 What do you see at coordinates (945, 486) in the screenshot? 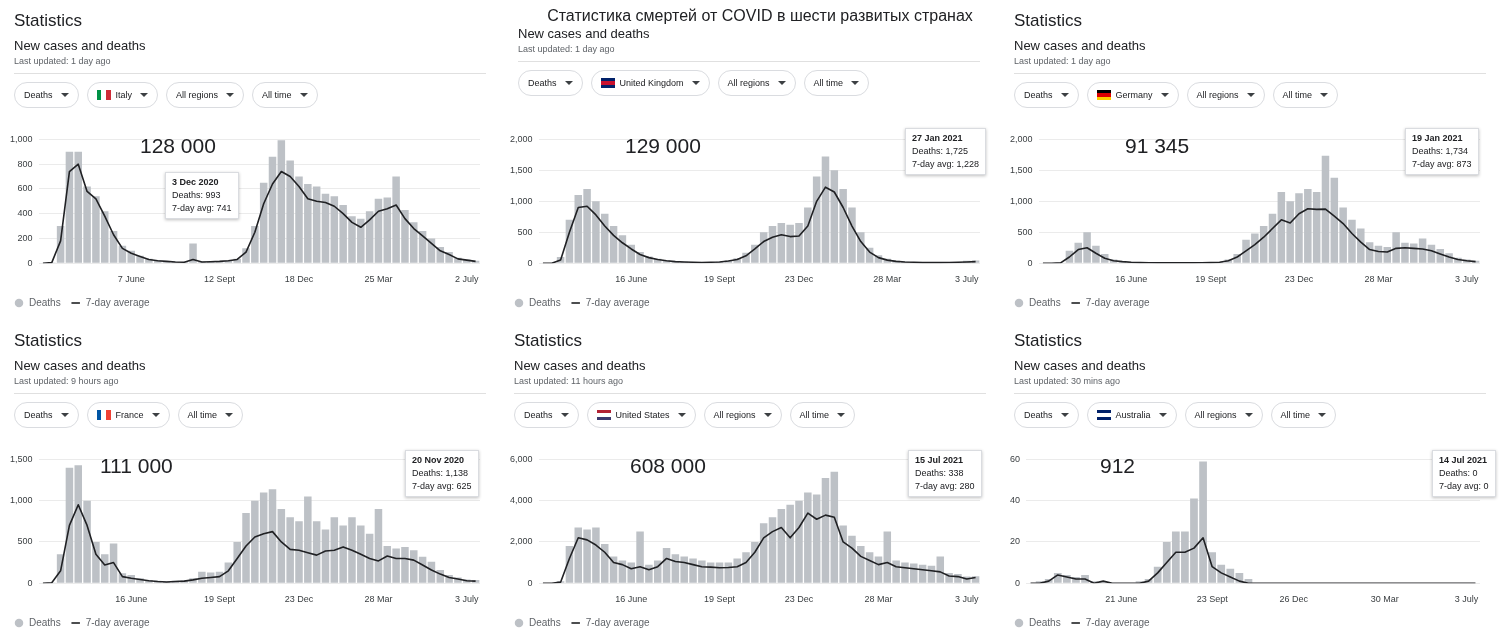
I see `annotation: 7-day avg: 280` at bounding box center [945, 486].